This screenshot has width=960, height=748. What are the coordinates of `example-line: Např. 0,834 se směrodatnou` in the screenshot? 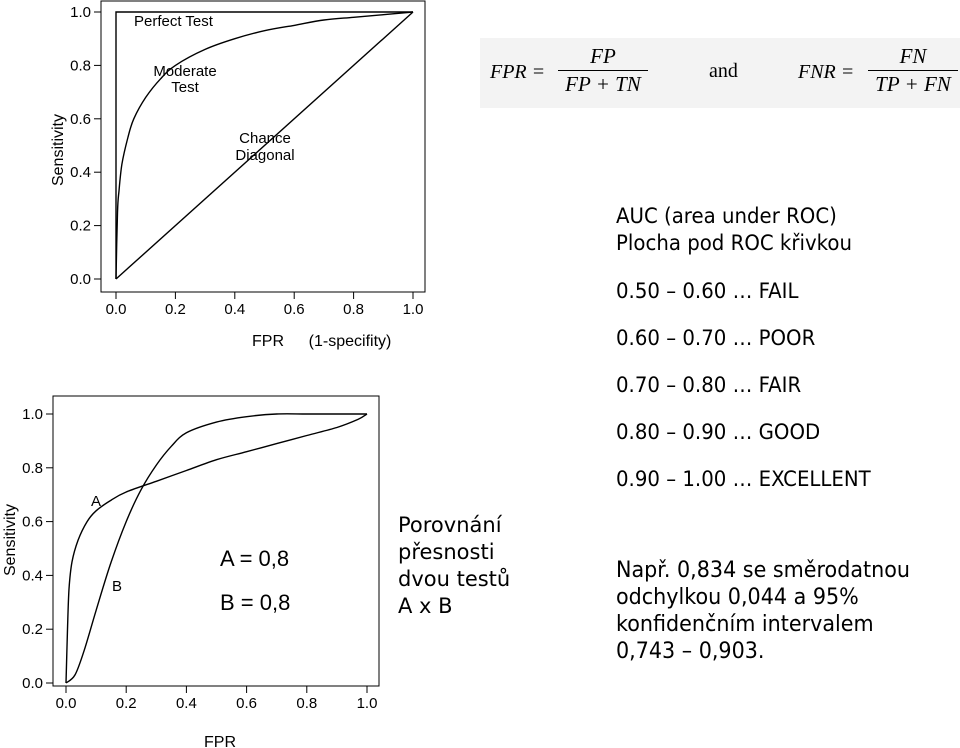 It's located at (763, 570).